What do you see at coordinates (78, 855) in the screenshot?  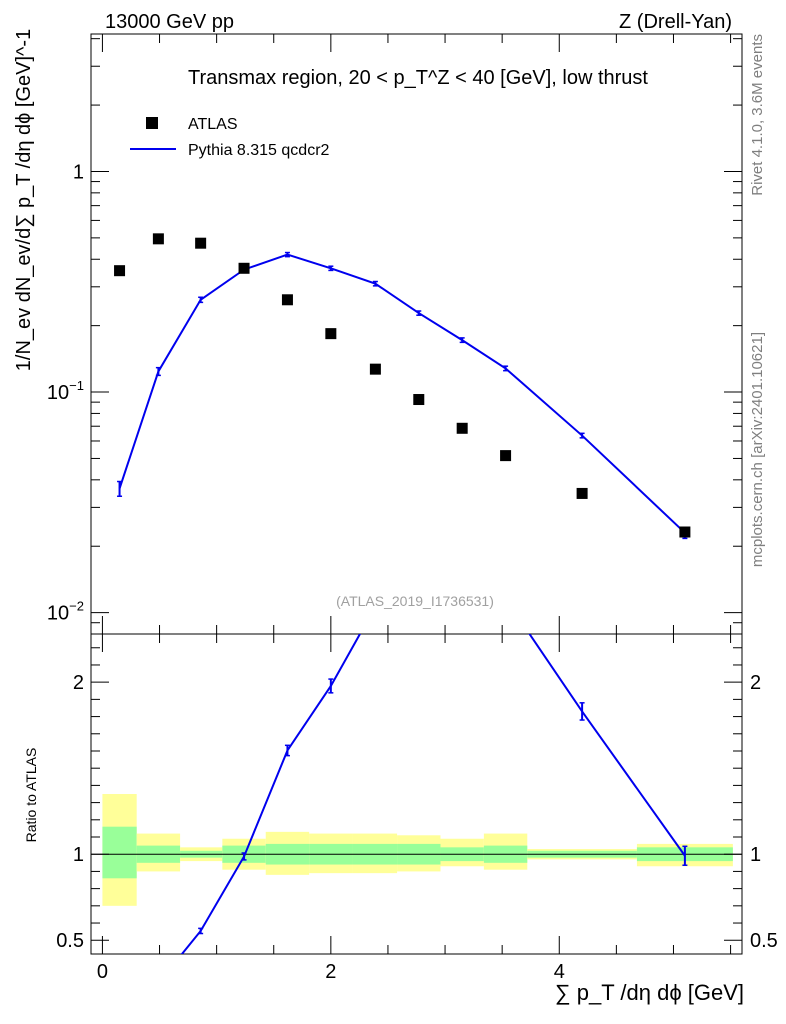 I see `ratio-y-tick-label: 1` at bounding box center [78, 855].